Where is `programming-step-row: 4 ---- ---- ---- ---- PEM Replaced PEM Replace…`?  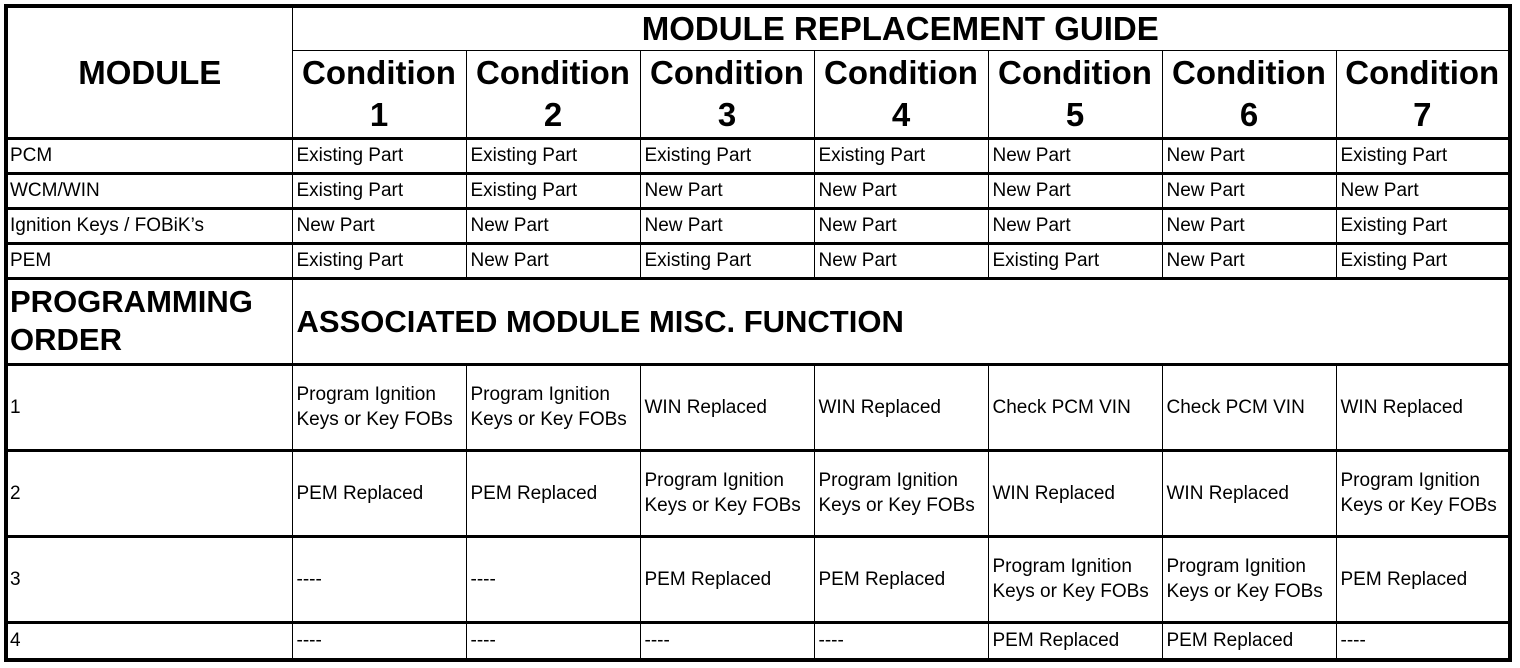 programming-step-row: 4 ---- ---- ---- ---- PEM Replaced PEM Replace… is located at coordinates (758, 641).